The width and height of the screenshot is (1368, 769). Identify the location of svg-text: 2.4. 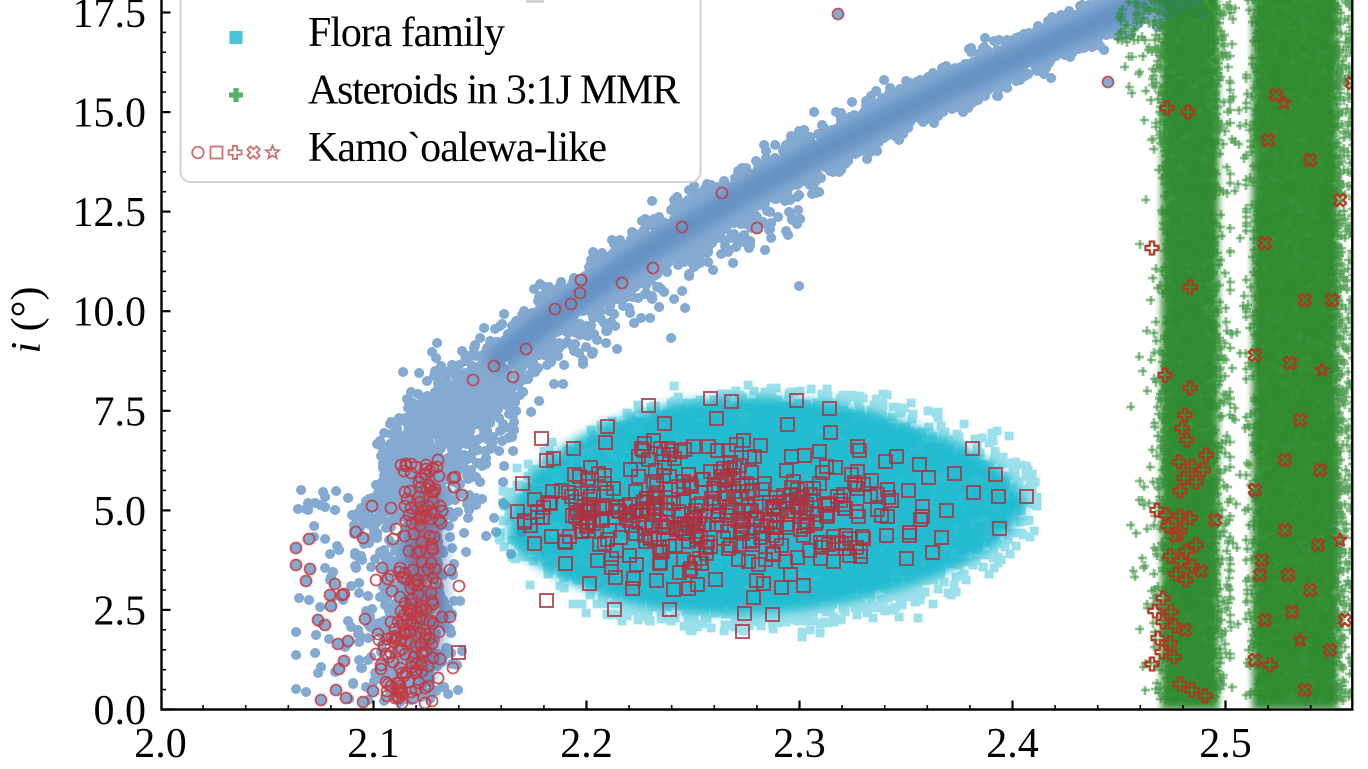
(1012, 744).